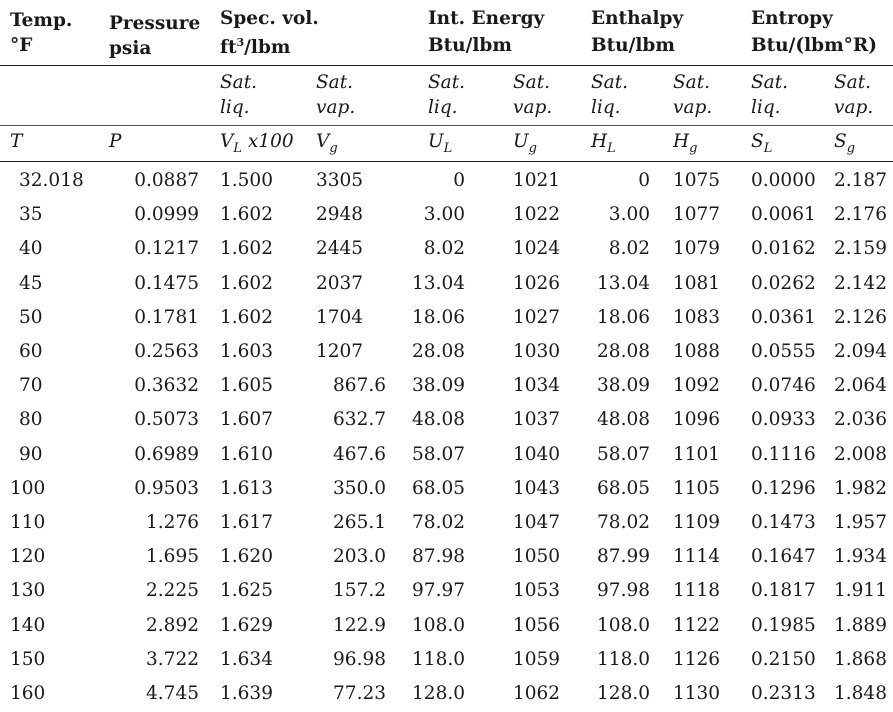  Describe the element at coordinates (697, 351) in the screenshot. I see `cell-hg: 1088` at that location.